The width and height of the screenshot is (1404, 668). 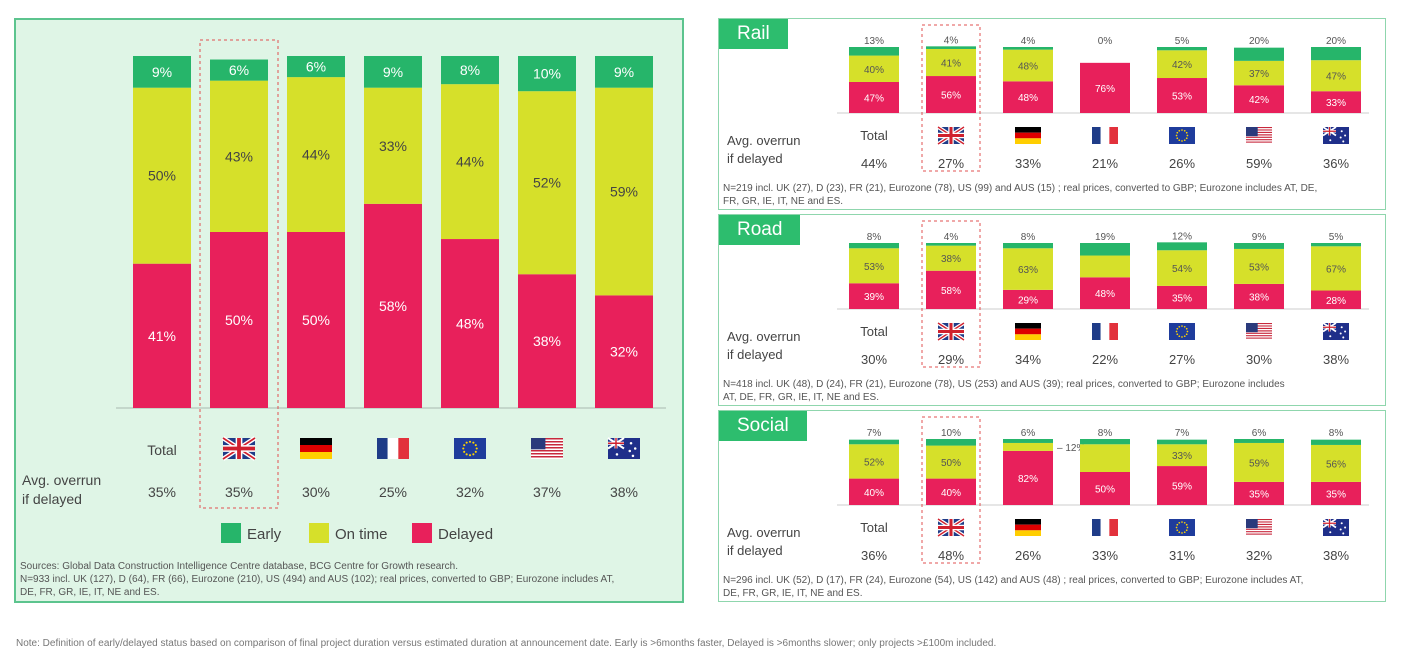 What do you see at coordinates (1182, 555) in the screenshot?
I see `overrun-value: 31%` at bounding box center [1182, 555].